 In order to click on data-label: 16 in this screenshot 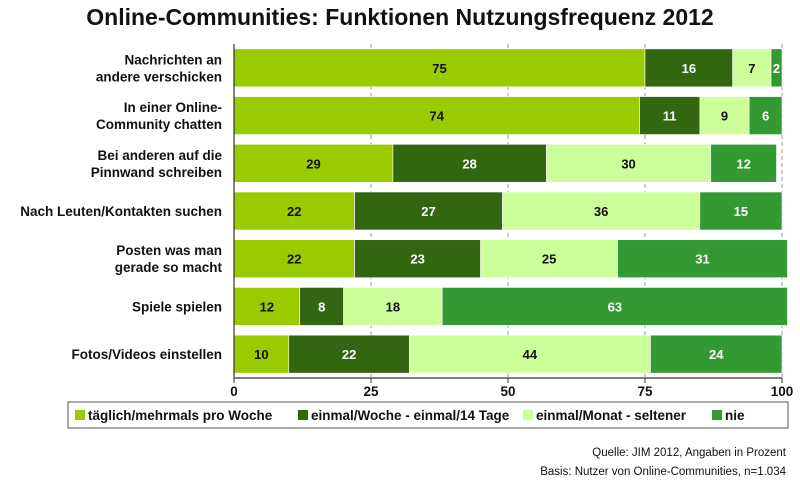, I will do `click(689, 68)`.